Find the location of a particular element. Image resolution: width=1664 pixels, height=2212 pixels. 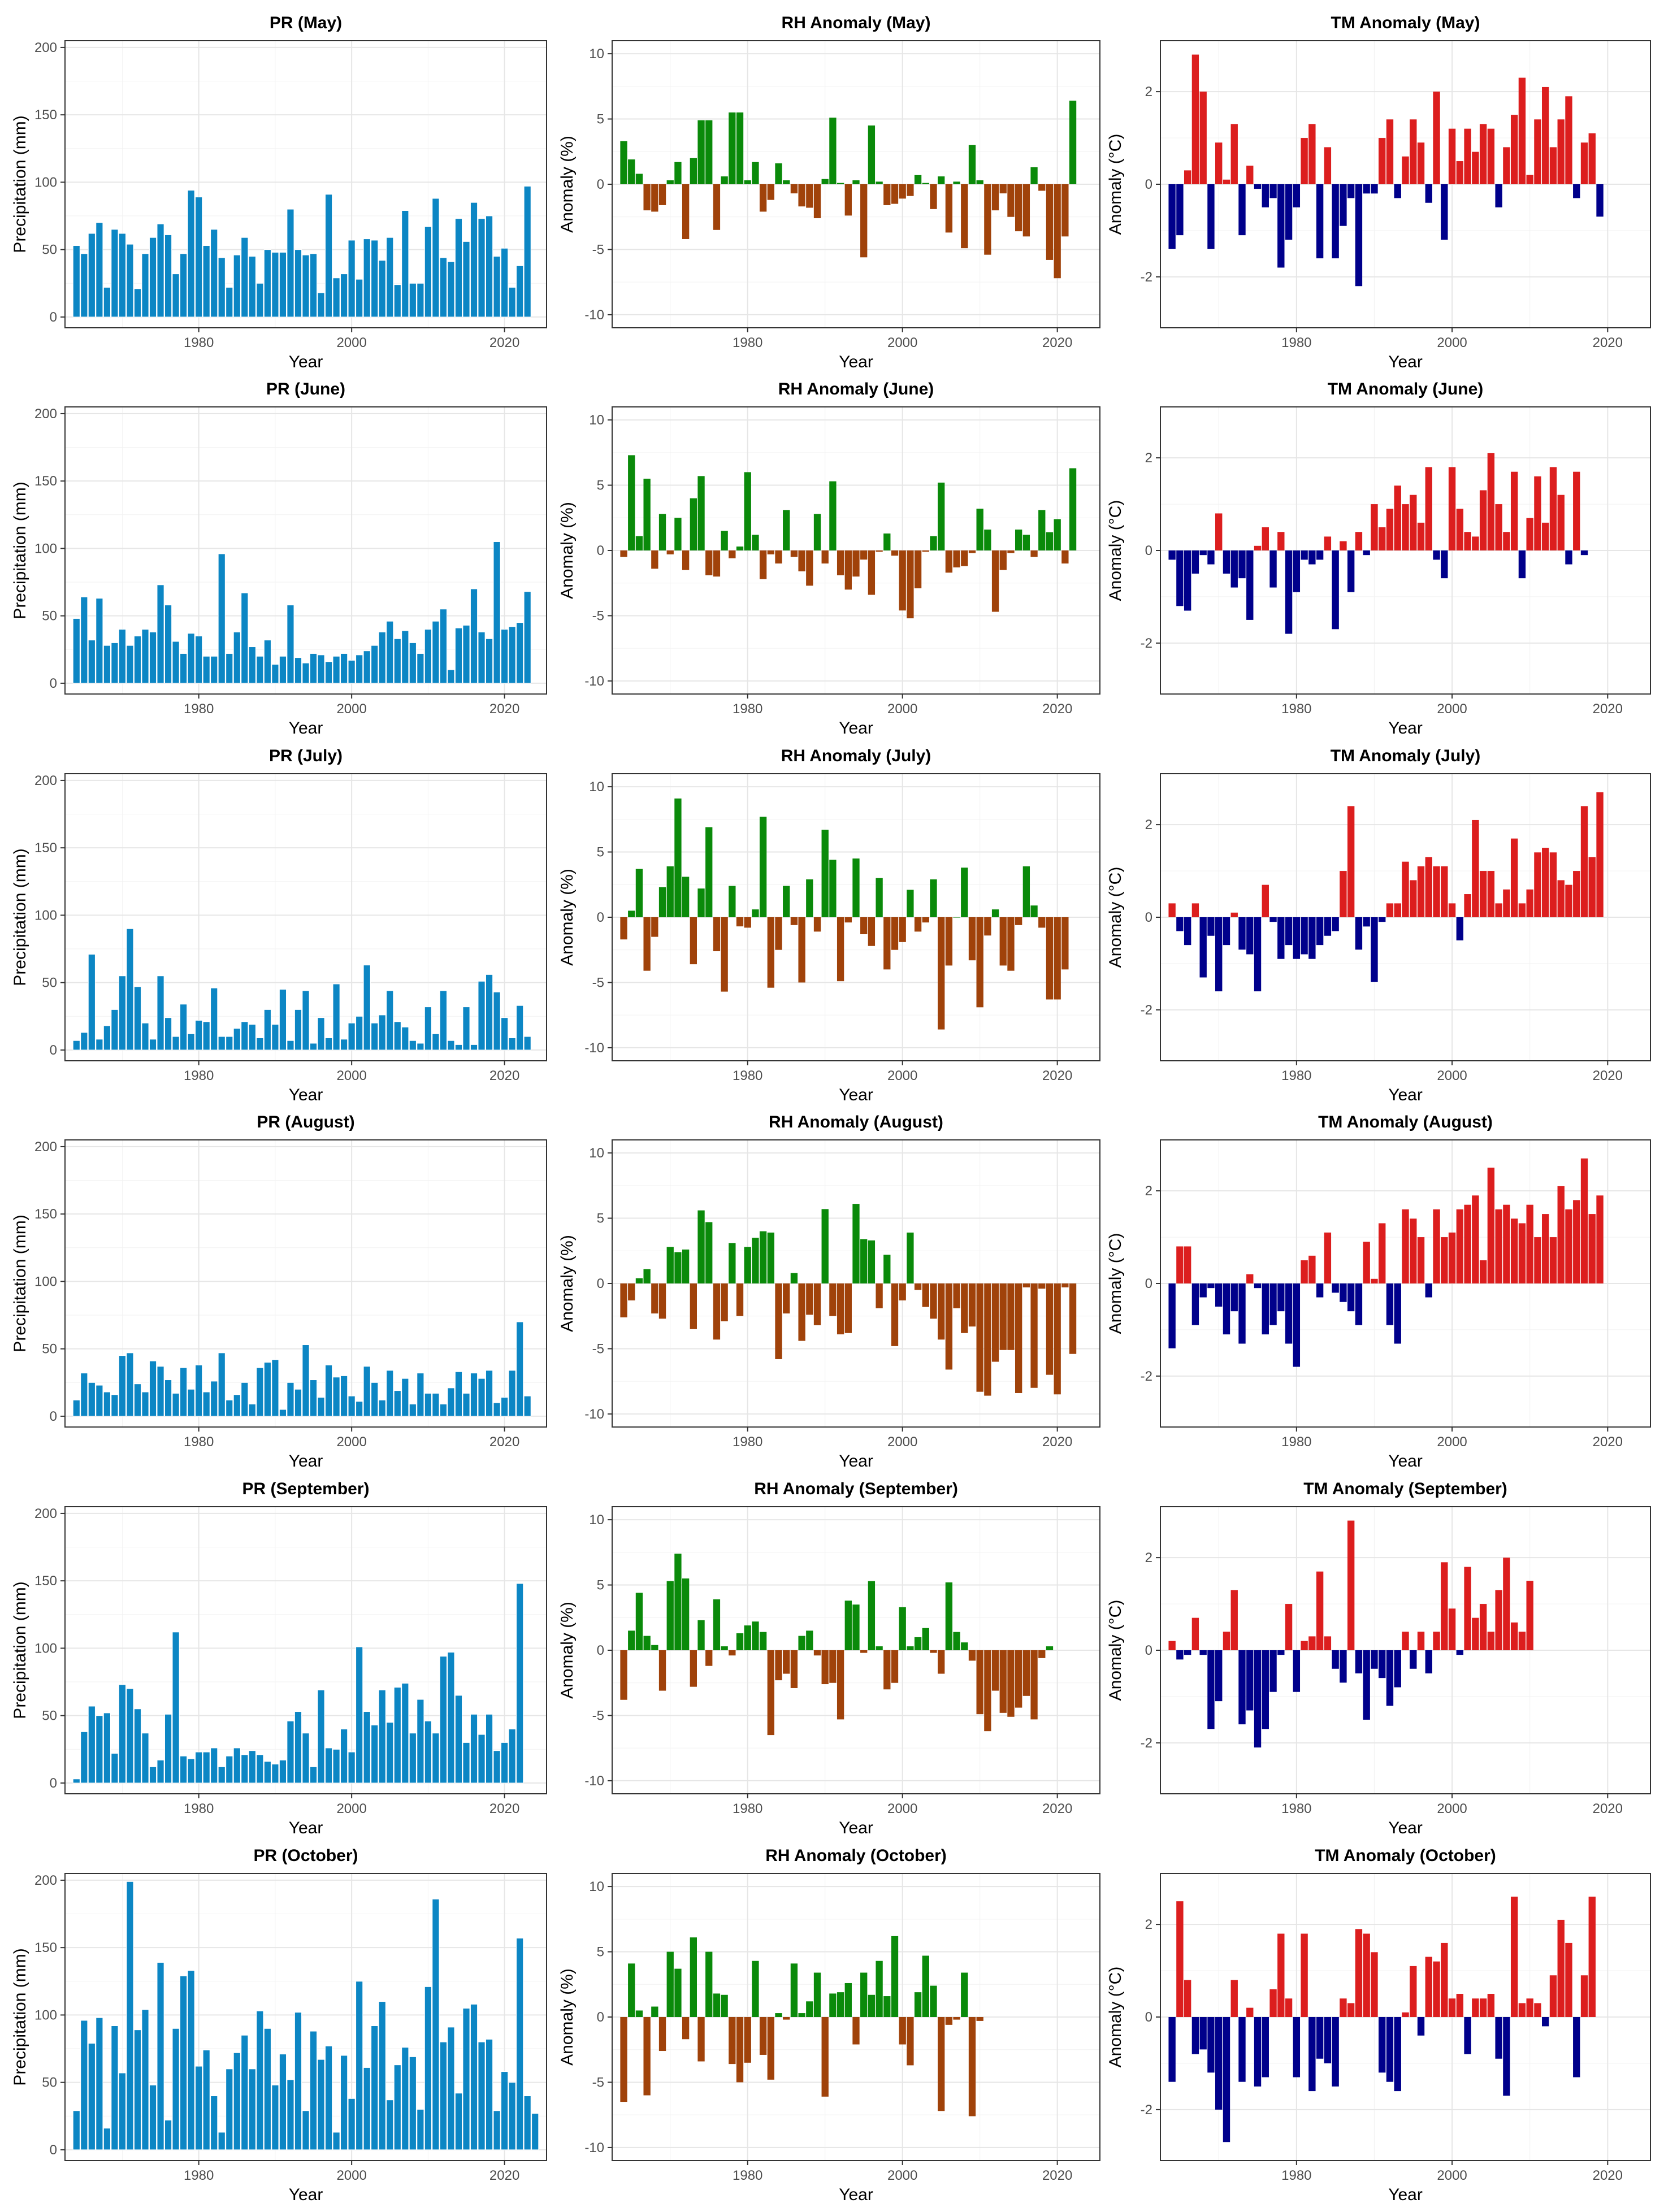

y-axis-label: Anomaly (%) is located at coordinates (567, 1650).